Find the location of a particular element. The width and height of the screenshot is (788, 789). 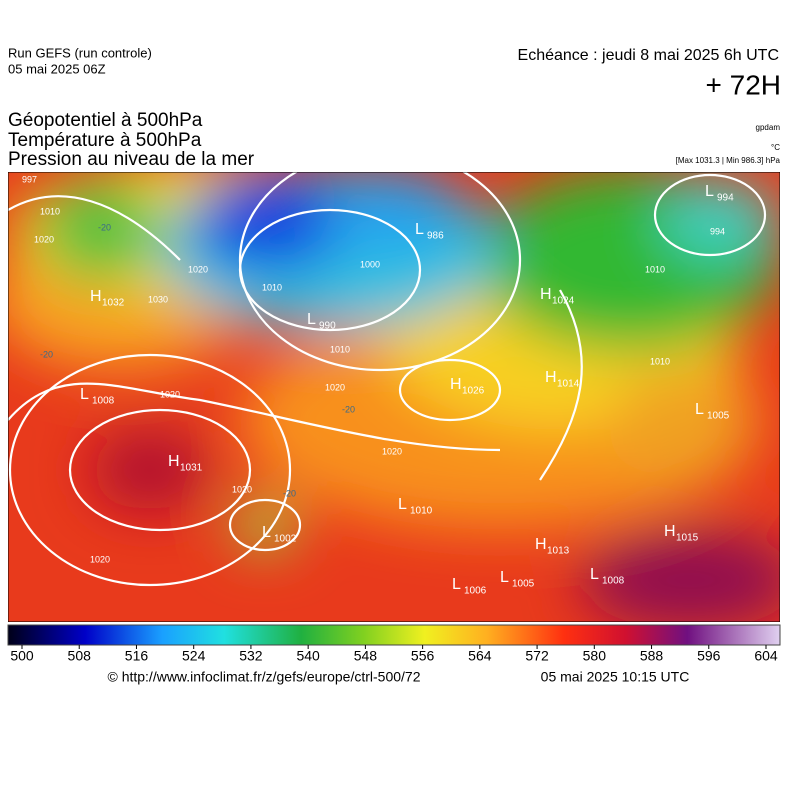

colorbar-tick-label: 604 is located at coordinates (766, 656).